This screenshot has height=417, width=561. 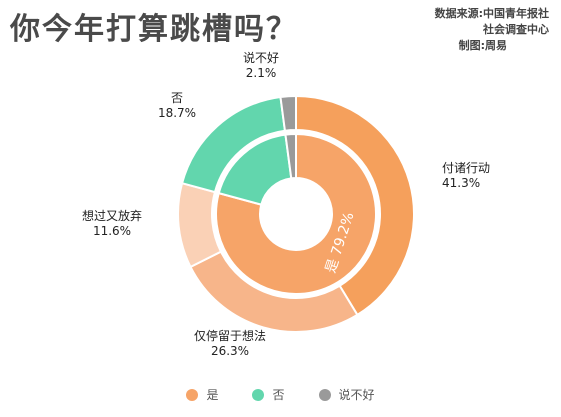 What do you see at coordinates (261, 73) in the screenshot?
I see `slice-label-value-4: 2.1%` at bounding box center [261, 73].